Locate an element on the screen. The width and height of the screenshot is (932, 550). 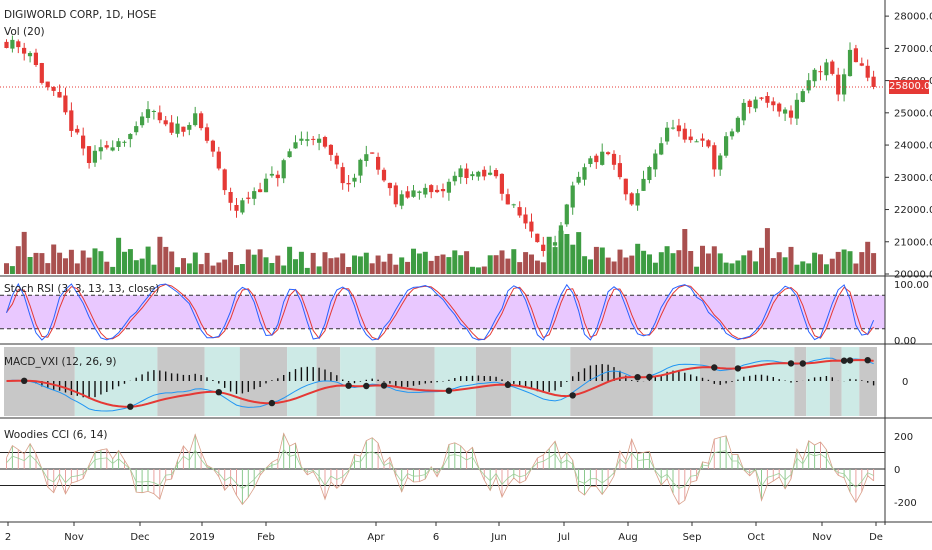
macd-pane is located at coordinates (440, 381).